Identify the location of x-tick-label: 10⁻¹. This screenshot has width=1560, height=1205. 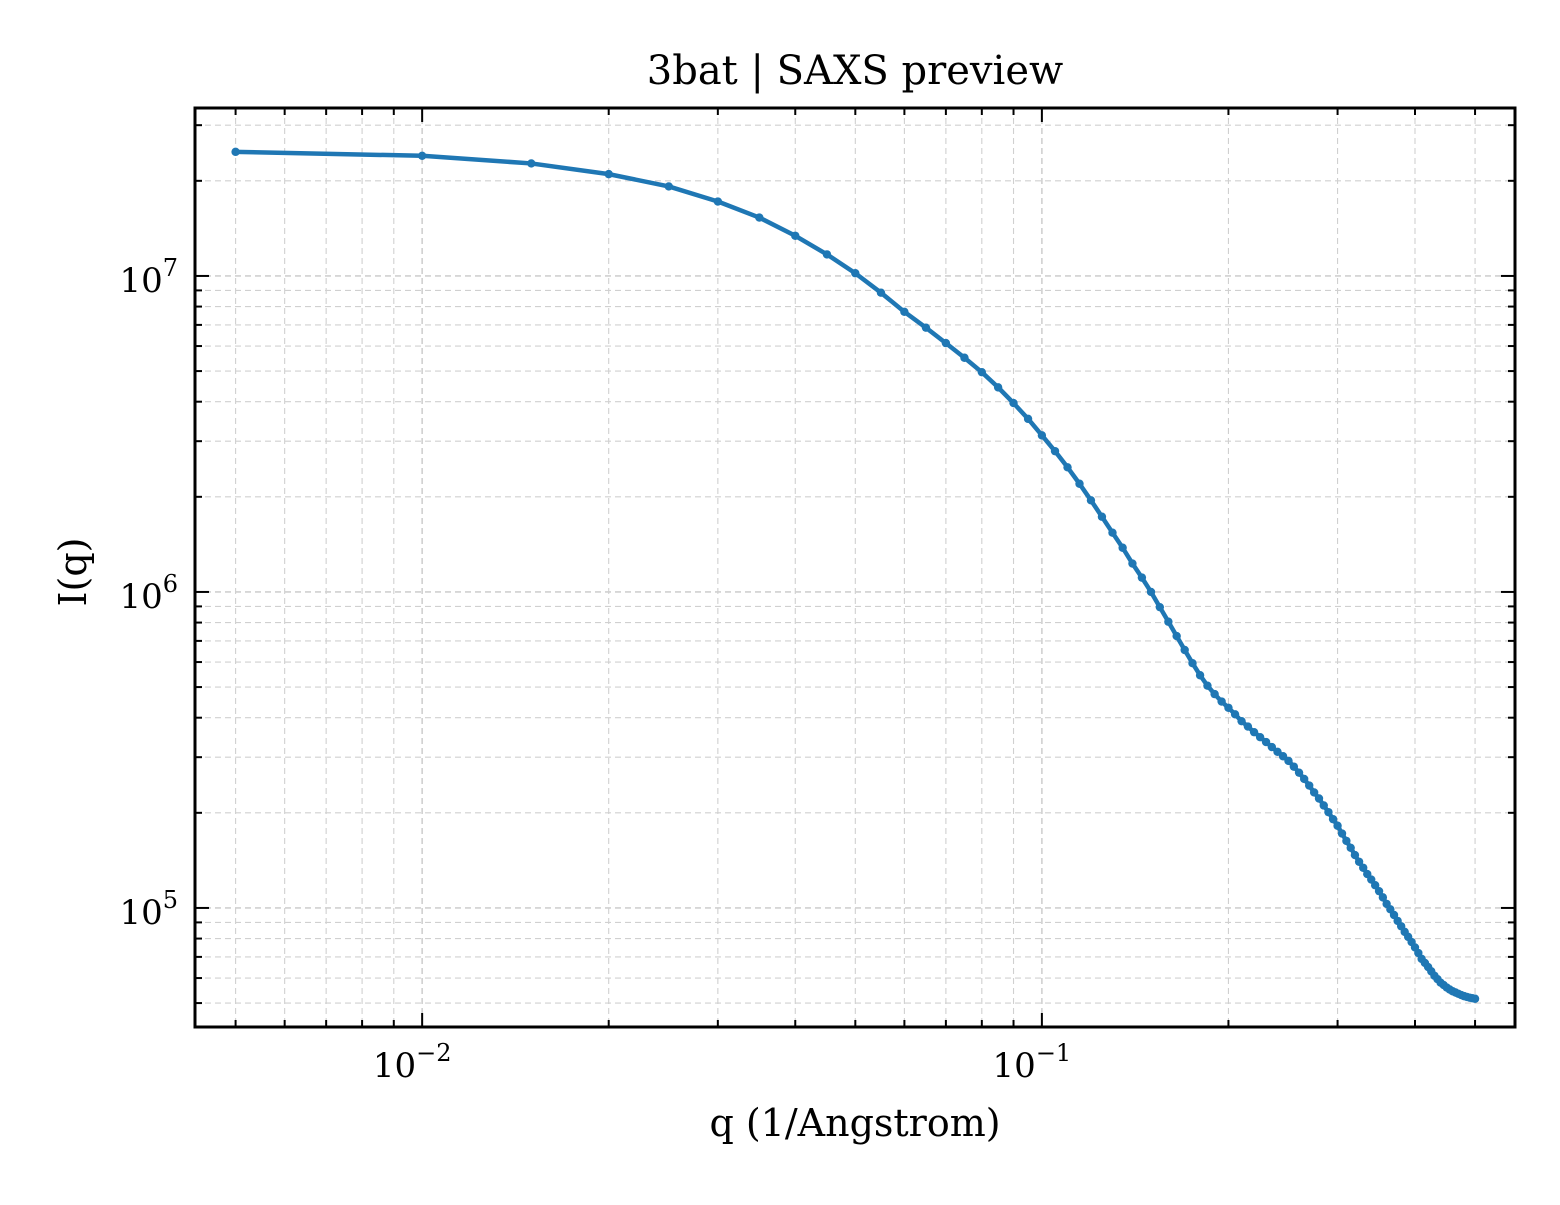
(1032, 1062).